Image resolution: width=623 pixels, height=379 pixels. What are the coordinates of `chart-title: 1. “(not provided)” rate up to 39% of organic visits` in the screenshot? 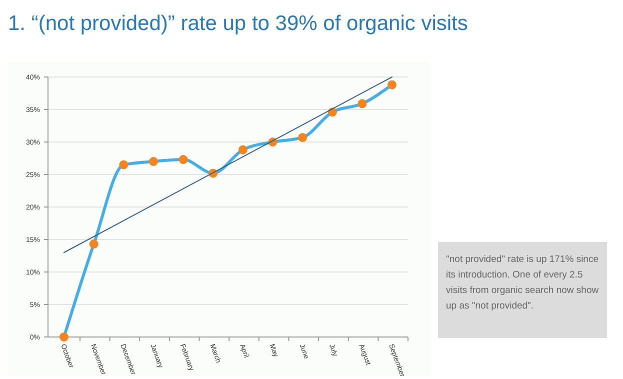 It's located at (238, 23).